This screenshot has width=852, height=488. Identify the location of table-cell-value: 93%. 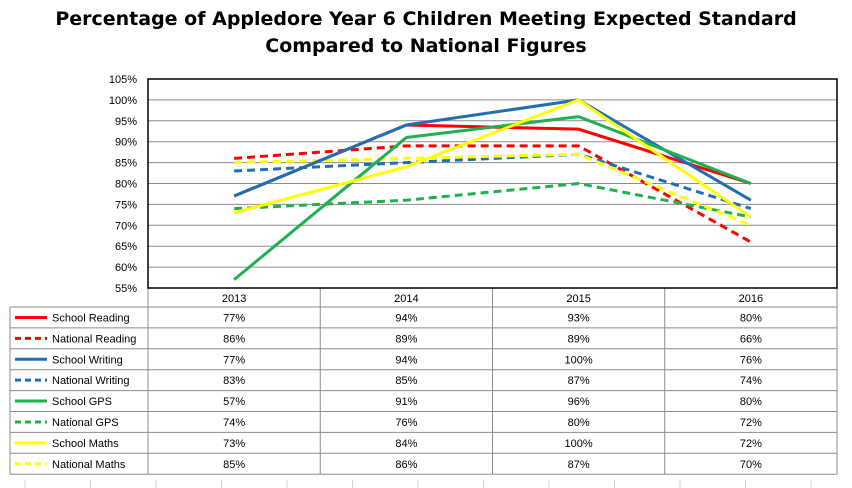
(579, 318).